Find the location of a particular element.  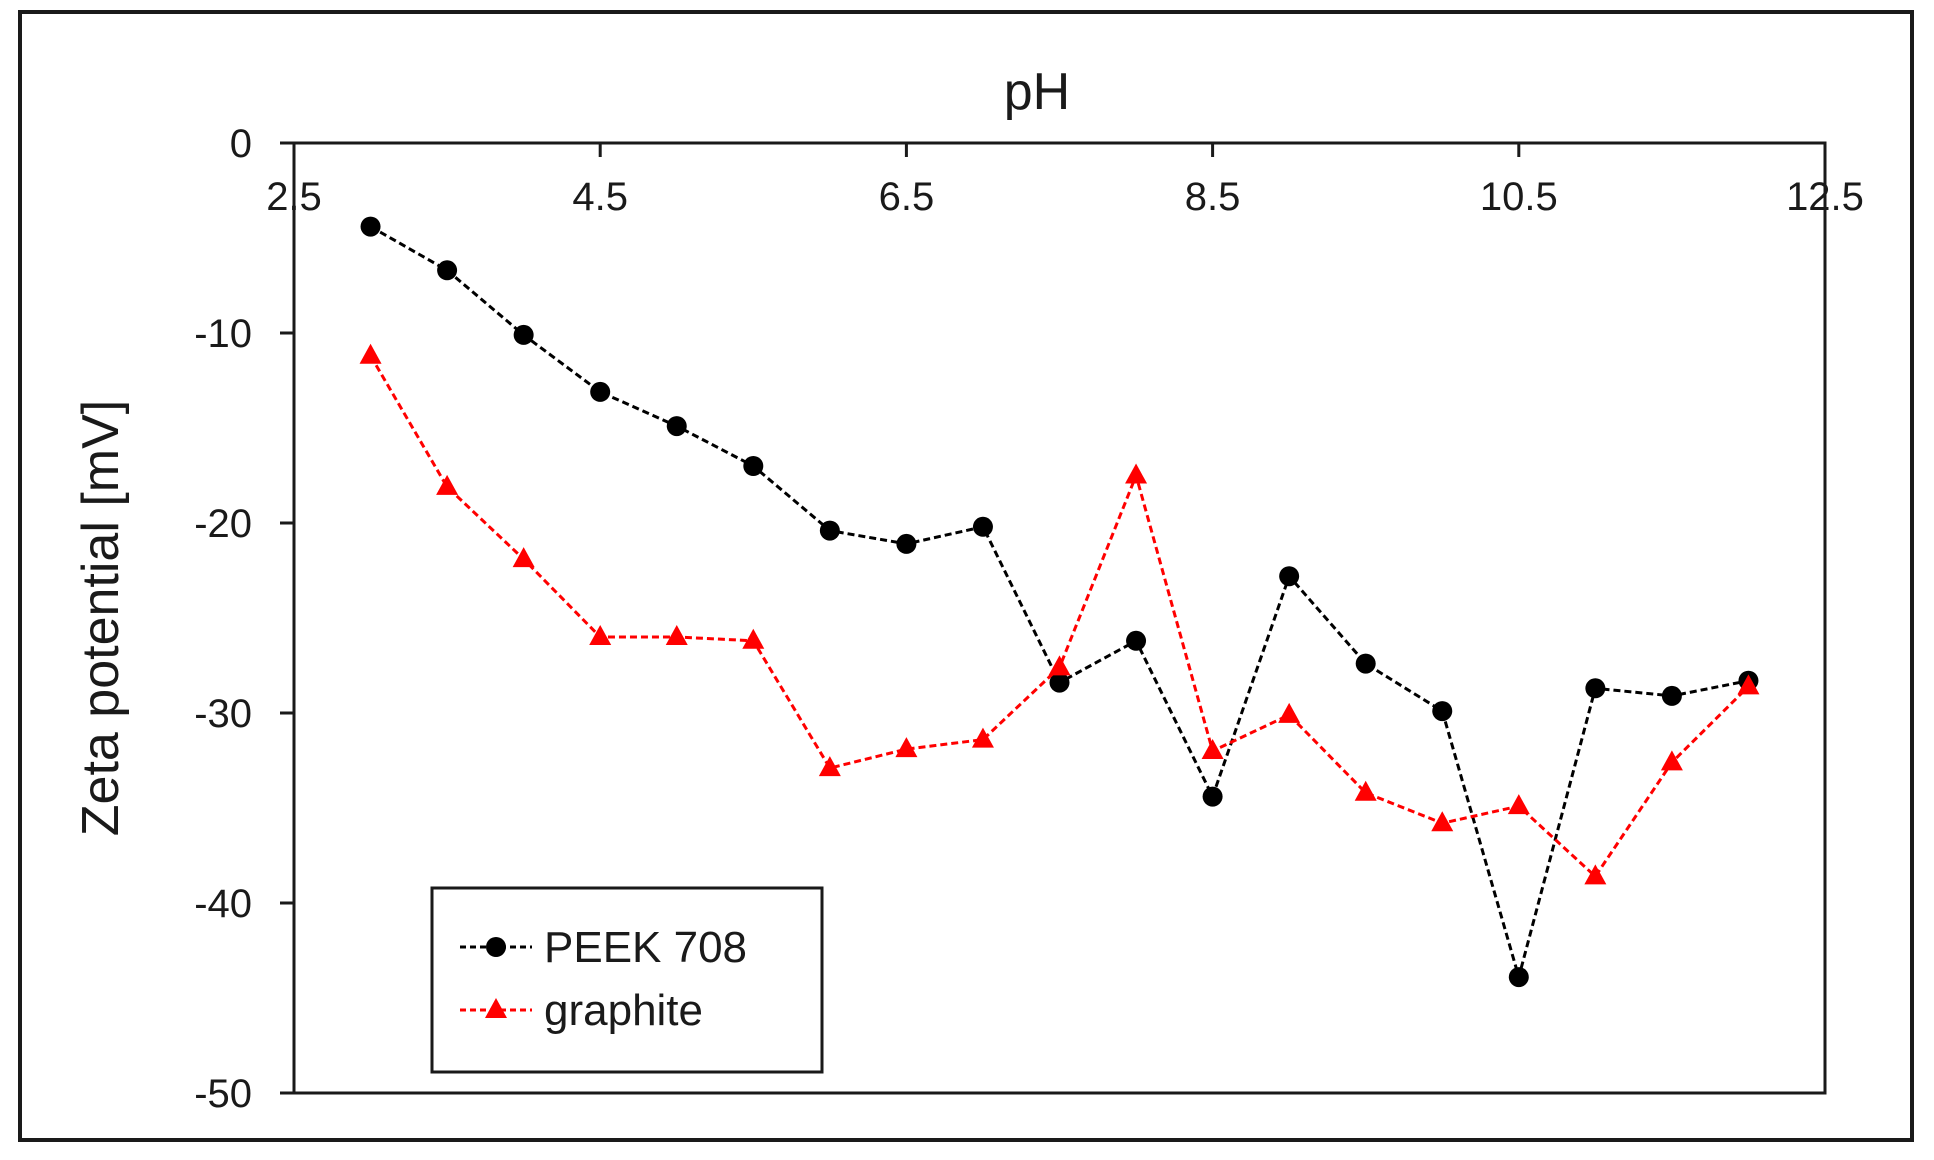

legend: PEEK 708 graphite is located at coordinates (627, 980).